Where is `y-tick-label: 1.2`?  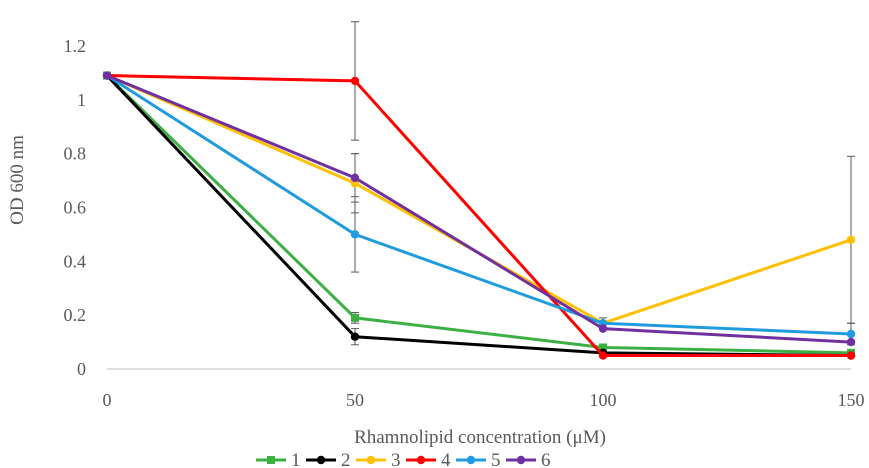
y-tick-label: 1.2 is located at coordinates (75, 46).